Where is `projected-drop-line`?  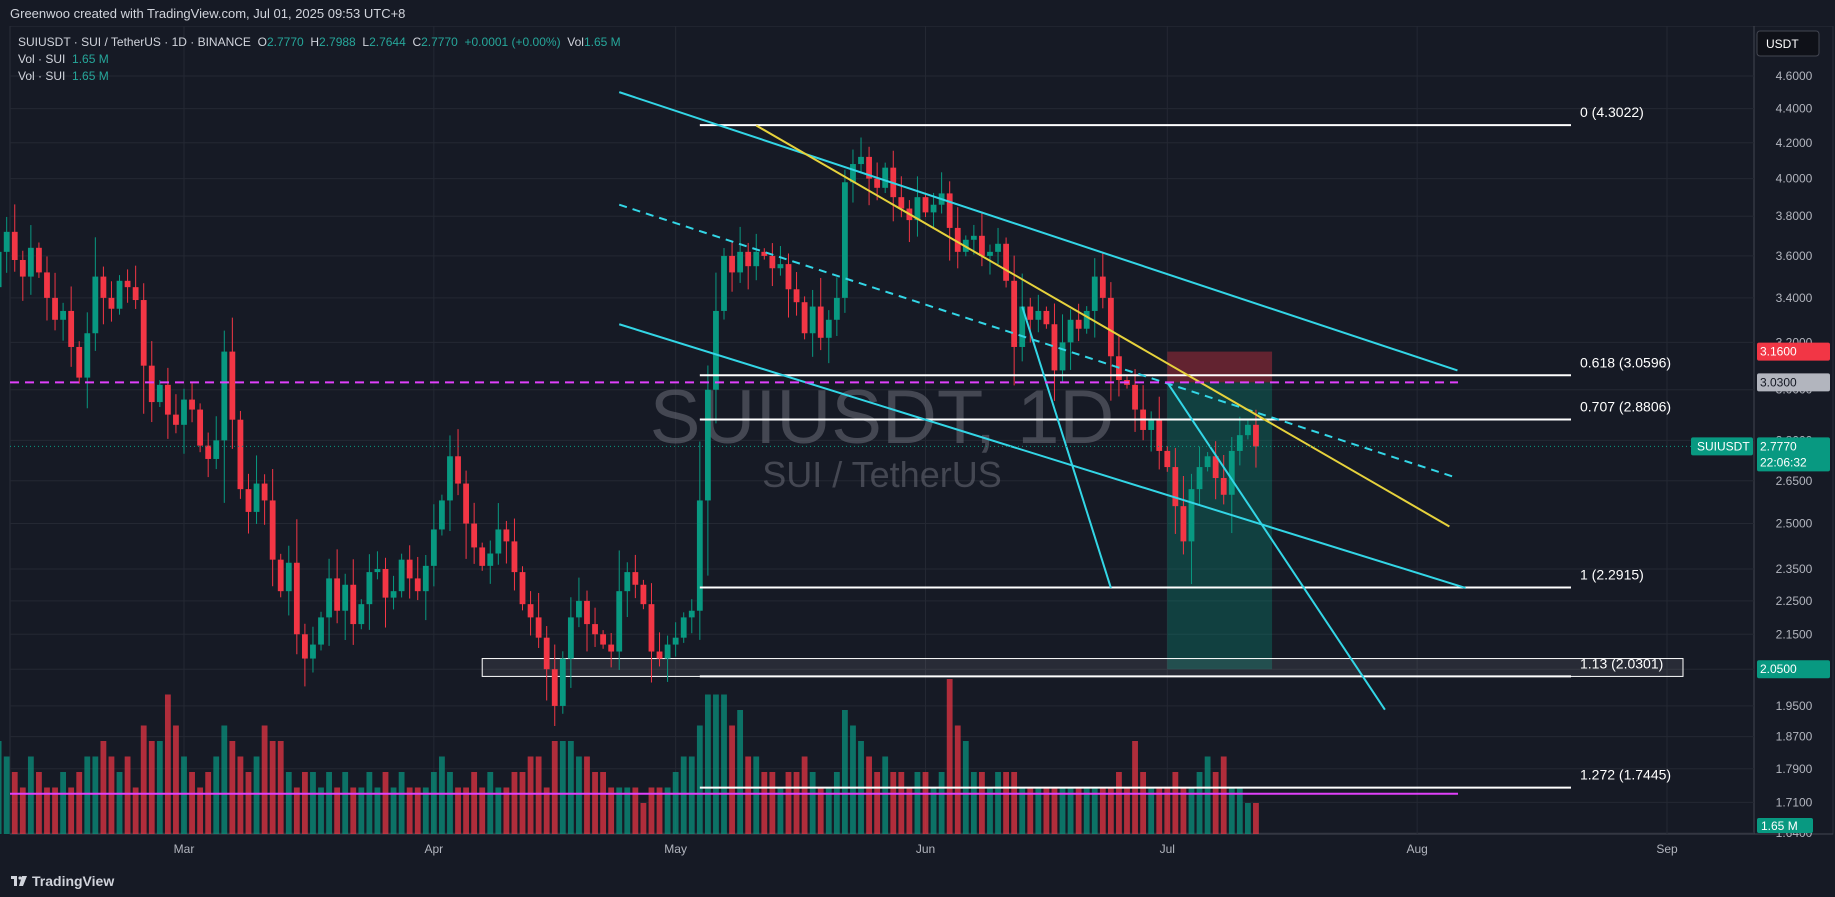 projected-drop-line is located at coordinates (1276, 546).